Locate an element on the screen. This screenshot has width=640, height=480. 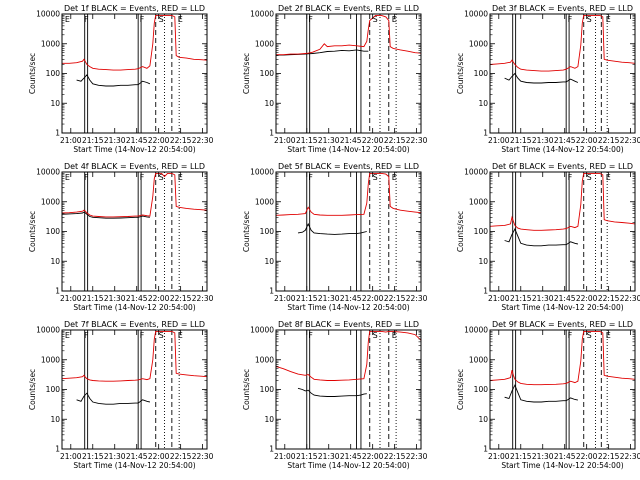
chart-title: Det 5f BLACK = Events, RED = LLD is located at coordinates (348, 166).